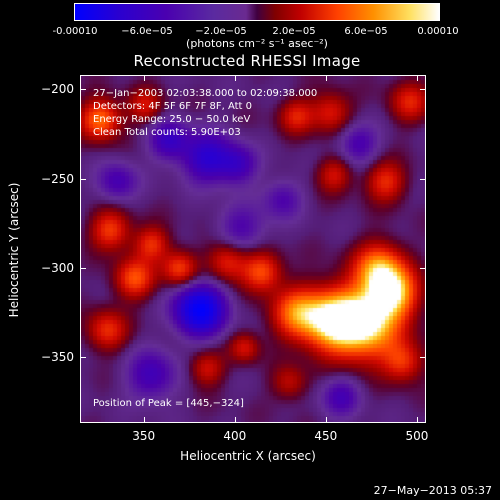 The image size is (500, 500). I want to click on colorbar-tick-label: 2.0e−05, so click(294, 31).